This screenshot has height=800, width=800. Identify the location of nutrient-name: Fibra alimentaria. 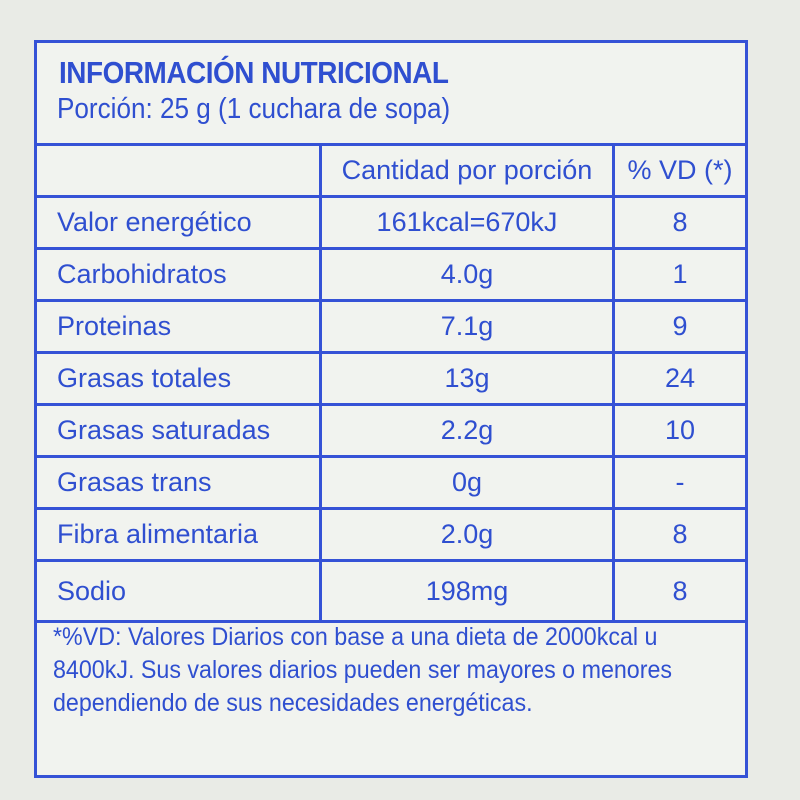
(178, 534).